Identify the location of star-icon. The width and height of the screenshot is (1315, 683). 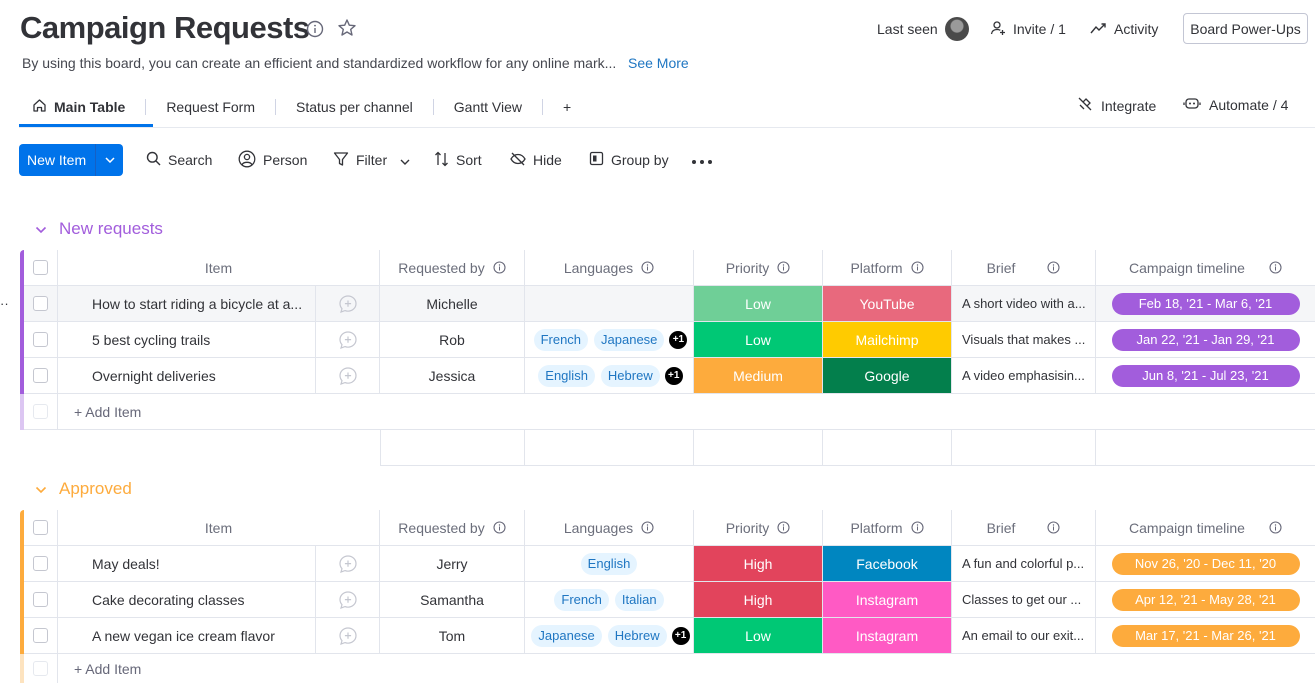
(347, 30).